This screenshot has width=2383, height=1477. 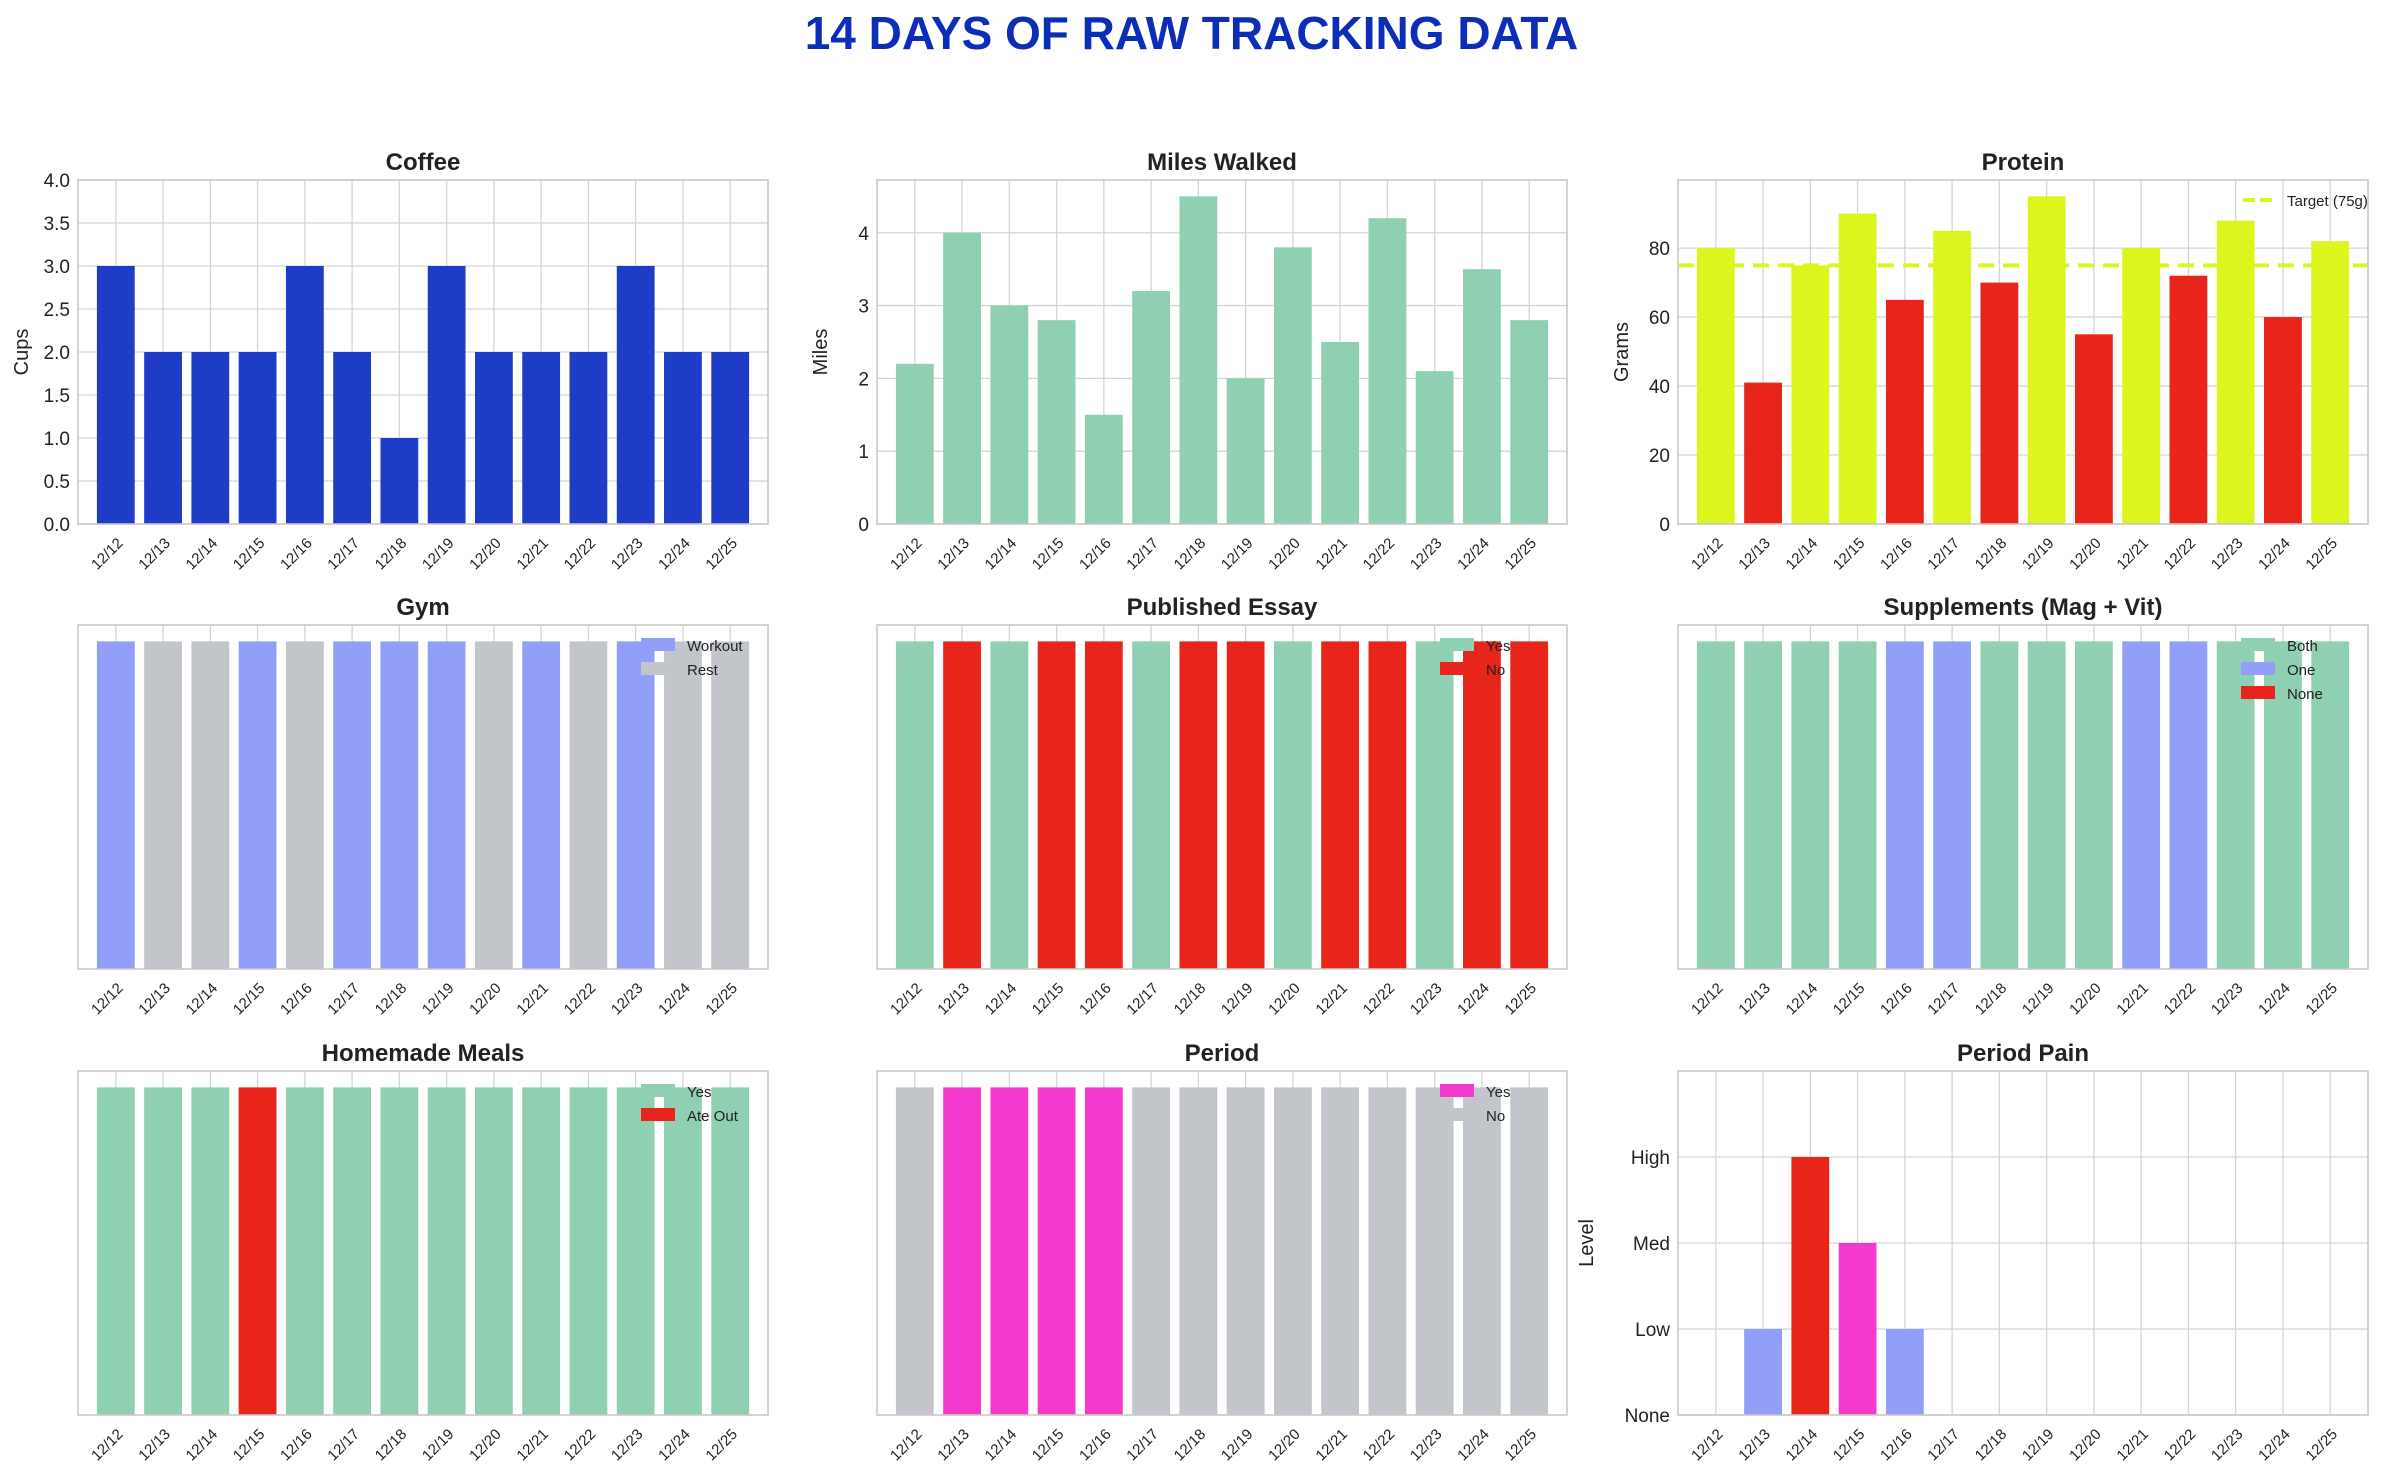 I want to click on x-tick-label: 12/23, so click(x=2227, y=999).